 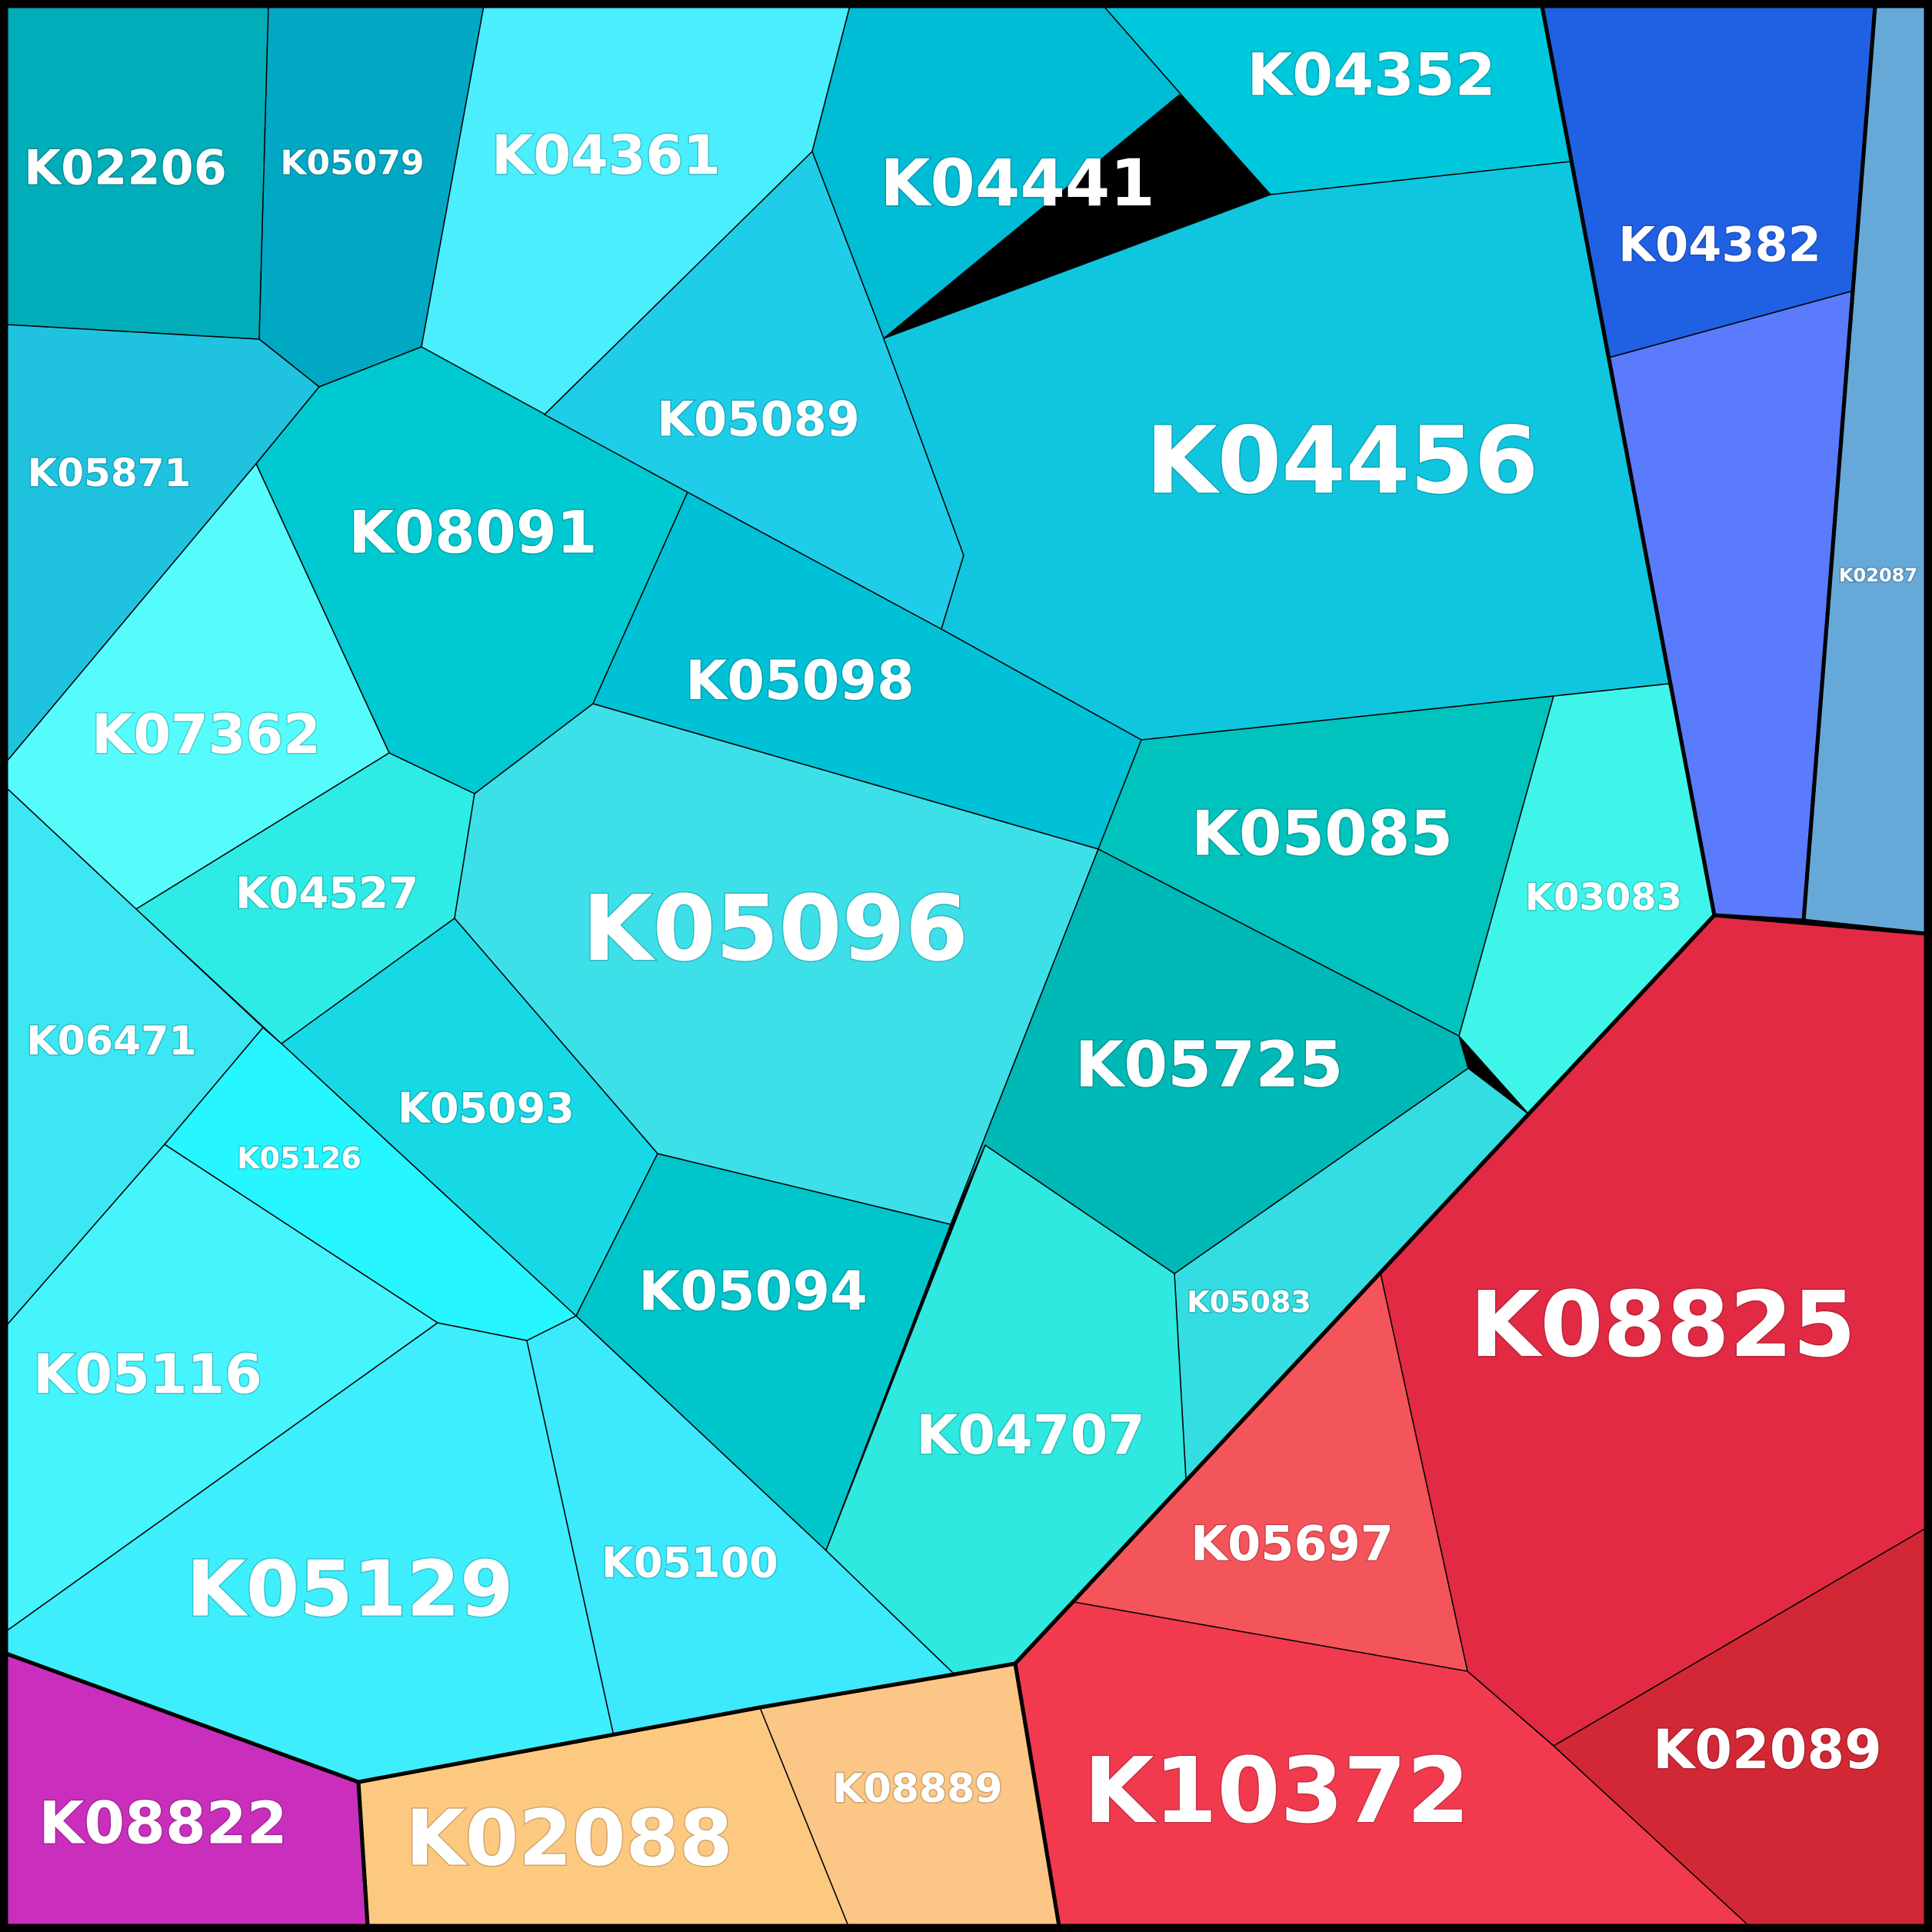 I want to click on cell-label-k10372: K10372, so click(x=1277, y=1790).